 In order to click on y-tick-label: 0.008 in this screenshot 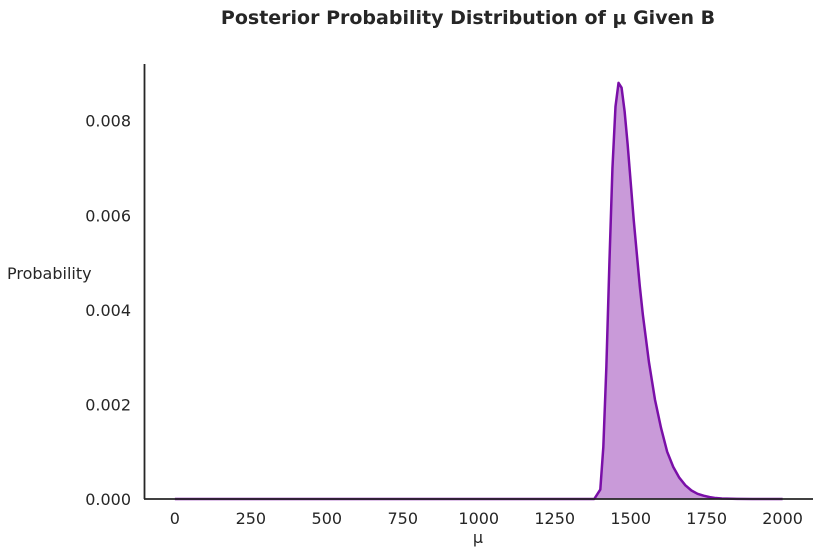, I will do `click(108, 121)`.